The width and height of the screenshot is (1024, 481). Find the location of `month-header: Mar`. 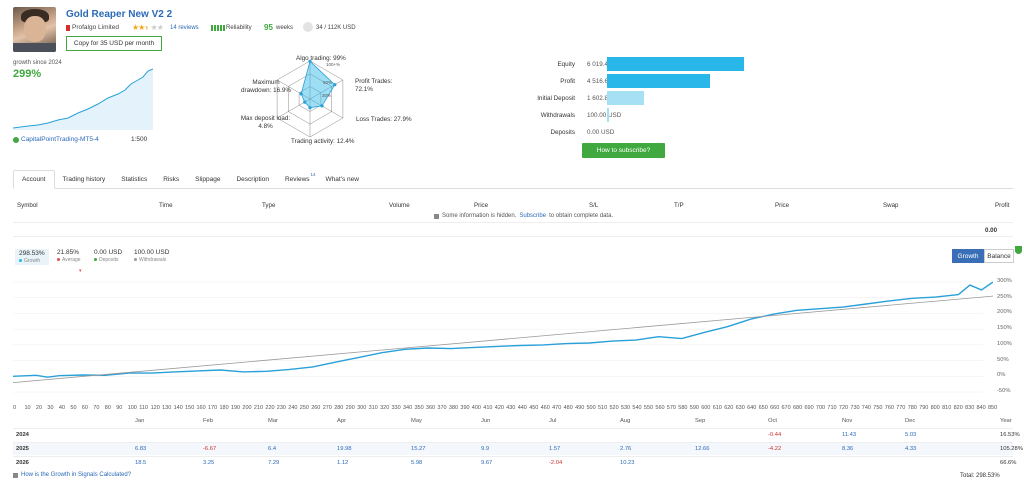

month-header: Mar is located at coordinates (273, 421).